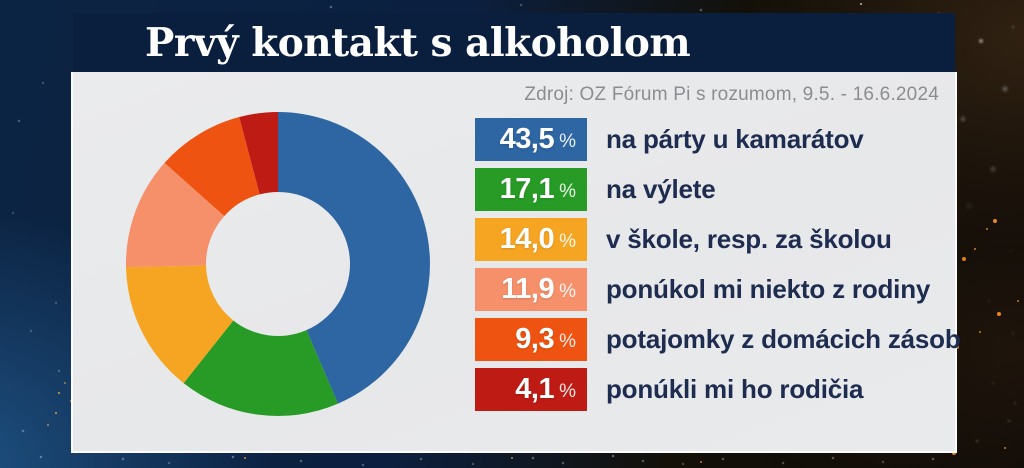 This screenshot has height=468, width=1024. I want to click on legend-value-badge: 14,0 %, so click(531, 239).